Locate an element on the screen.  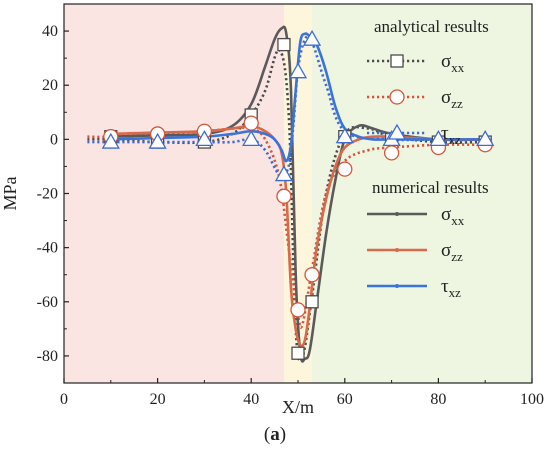
legend-items: σxx σzz τxz σxx σzz τxz is located at coordinates (416, 175).